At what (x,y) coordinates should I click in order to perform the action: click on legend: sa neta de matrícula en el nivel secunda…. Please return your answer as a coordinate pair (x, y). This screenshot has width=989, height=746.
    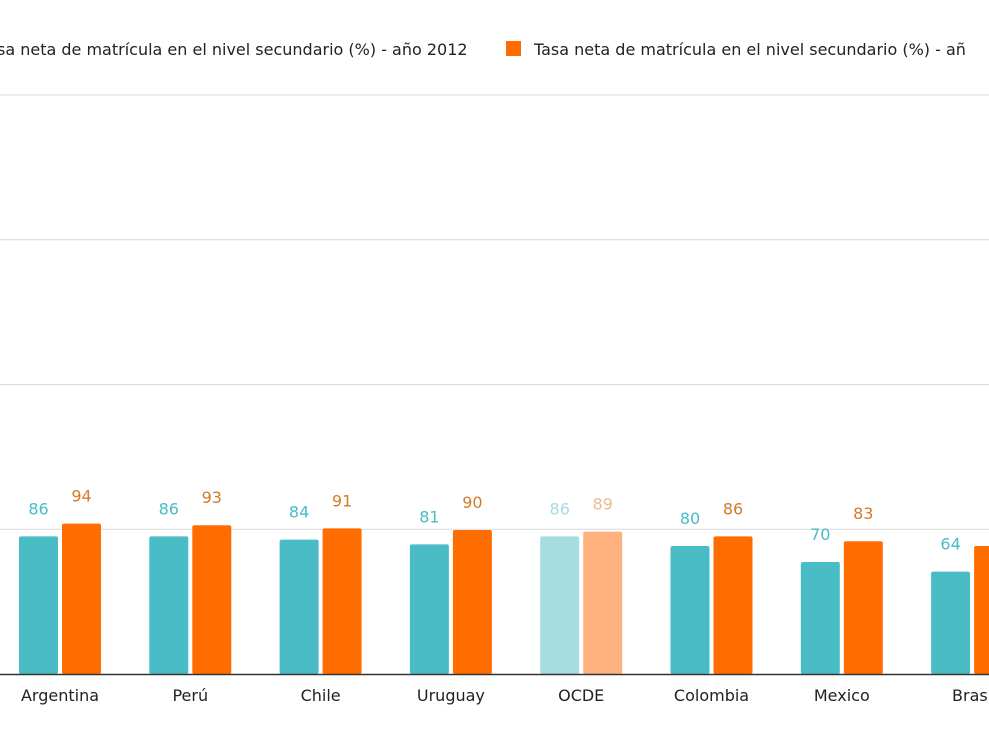
    Looking at the image, I should click on (483, 49).